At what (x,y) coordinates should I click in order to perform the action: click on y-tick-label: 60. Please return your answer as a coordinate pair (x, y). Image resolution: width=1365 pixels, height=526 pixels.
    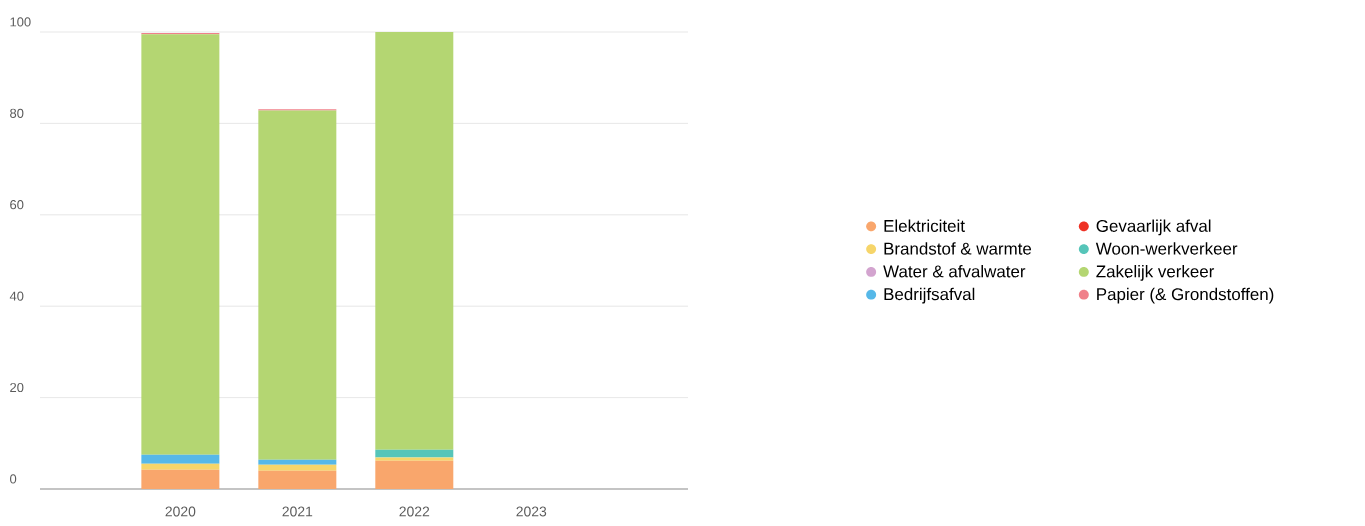
    Looking at the image, I should click on (17, 205).